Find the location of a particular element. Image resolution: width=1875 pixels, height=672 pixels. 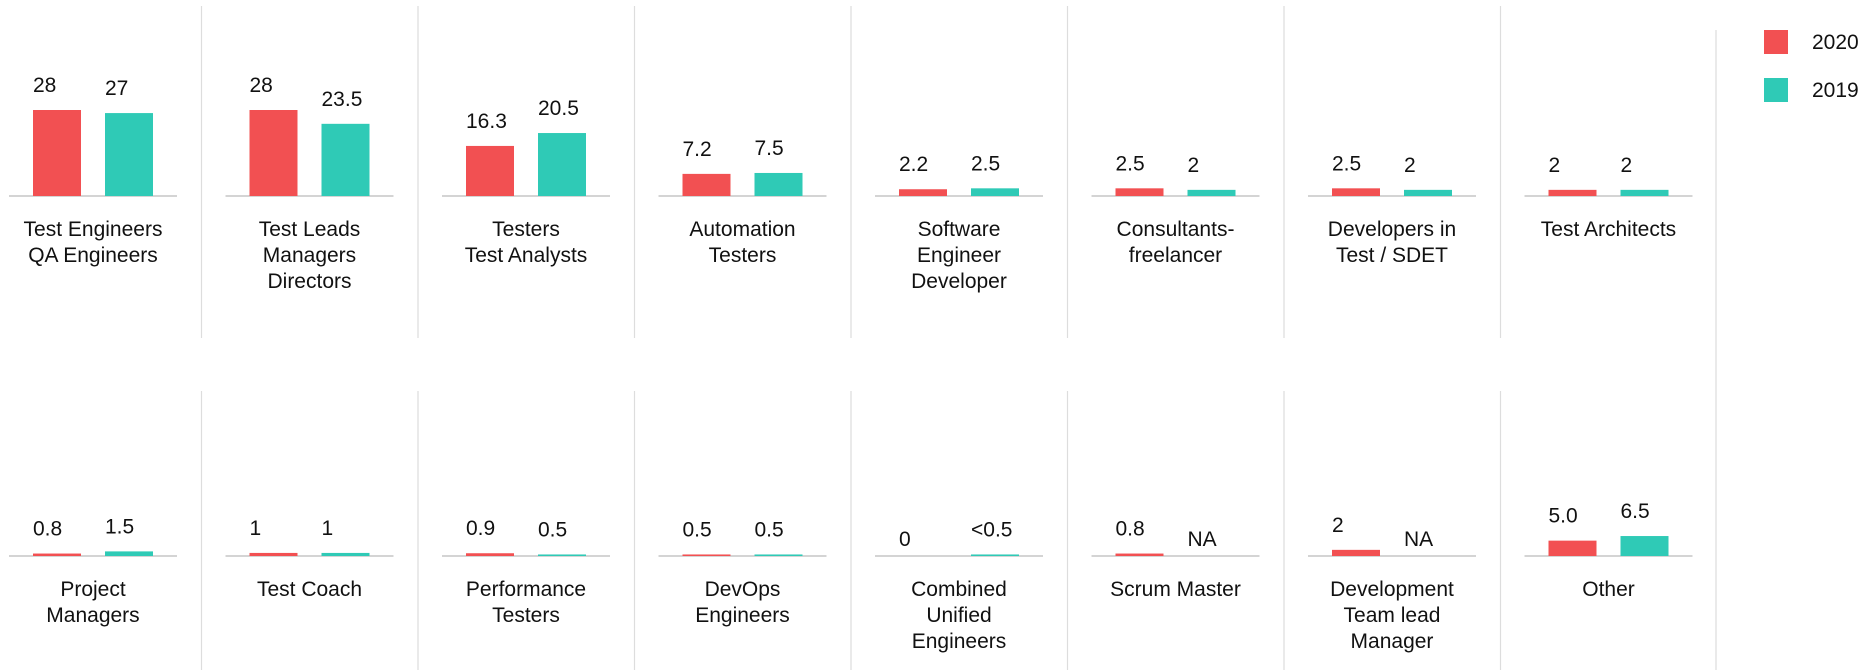

value-label: 20.5 is located at coordinates (558, 108).